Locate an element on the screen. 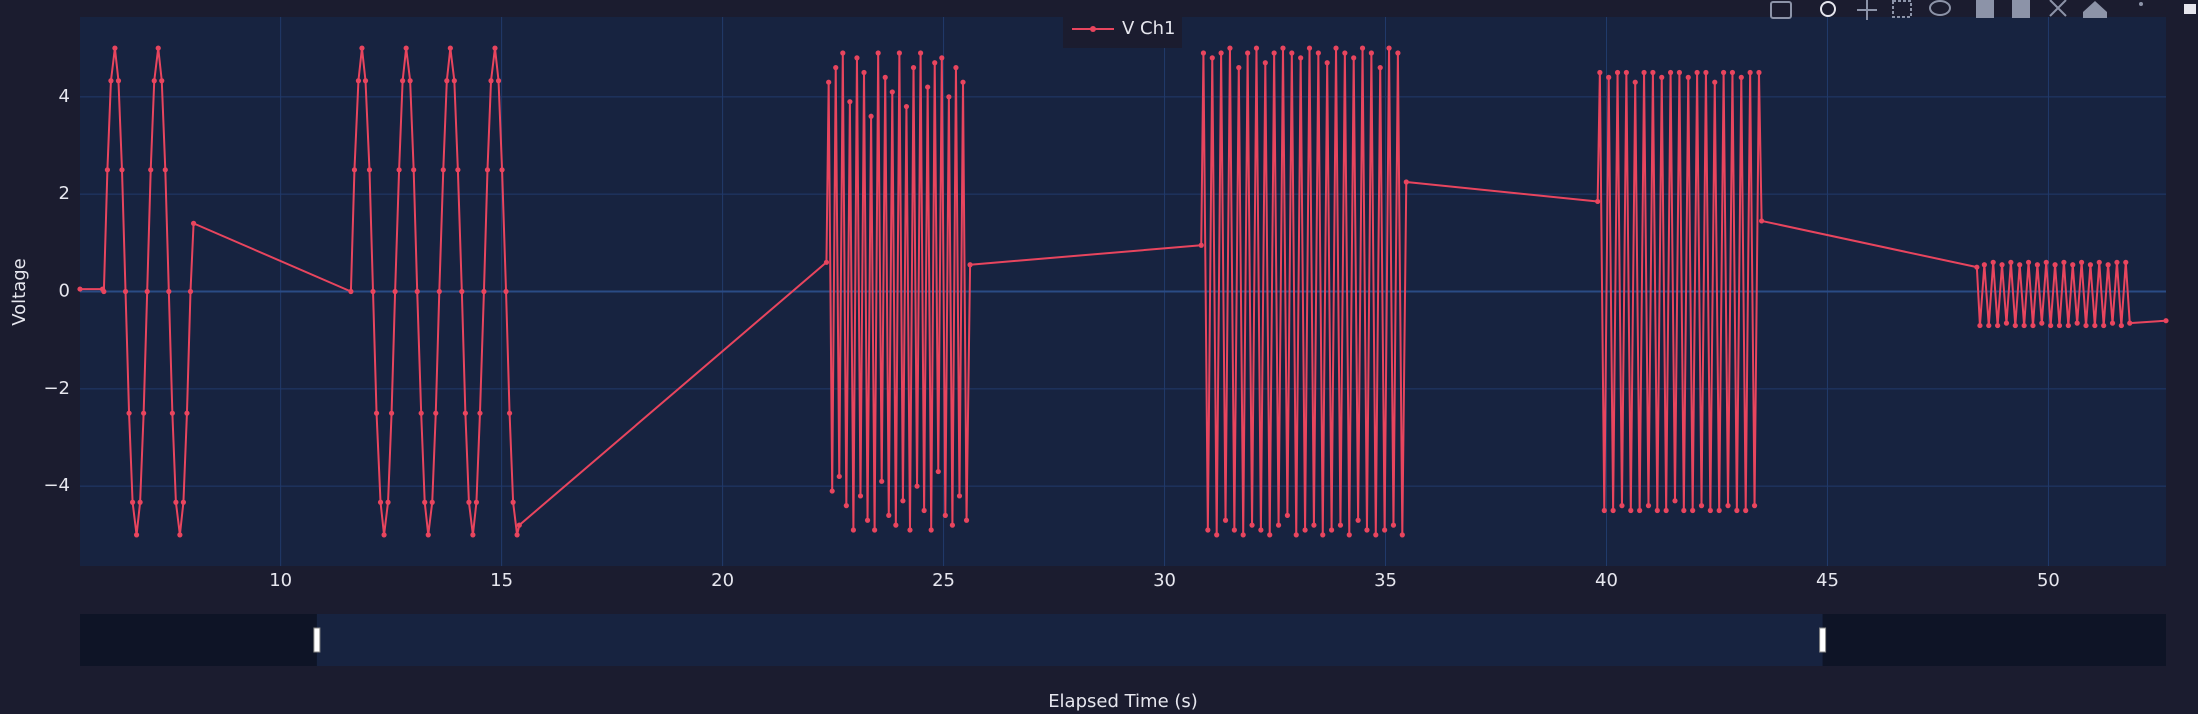 The image size is (2198, 714). zoom-out-icon is located at coordinates (2021, 9).